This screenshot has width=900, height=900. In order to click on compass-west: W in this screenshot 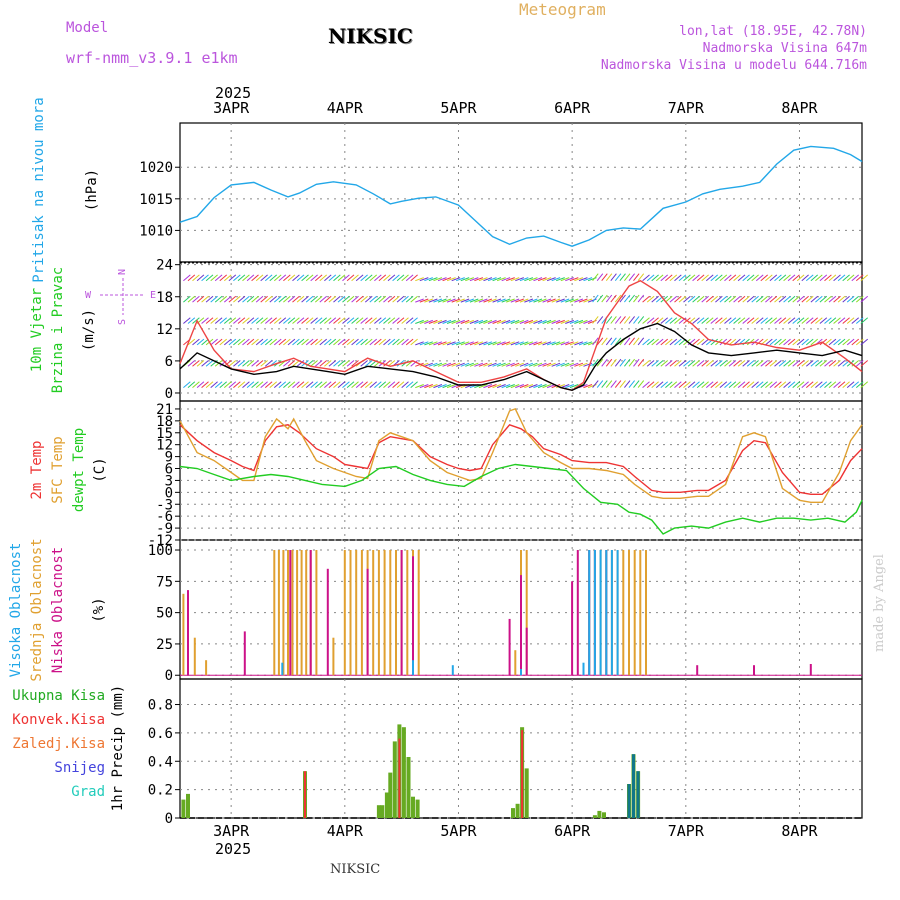, I will do `click(88, 295)`.